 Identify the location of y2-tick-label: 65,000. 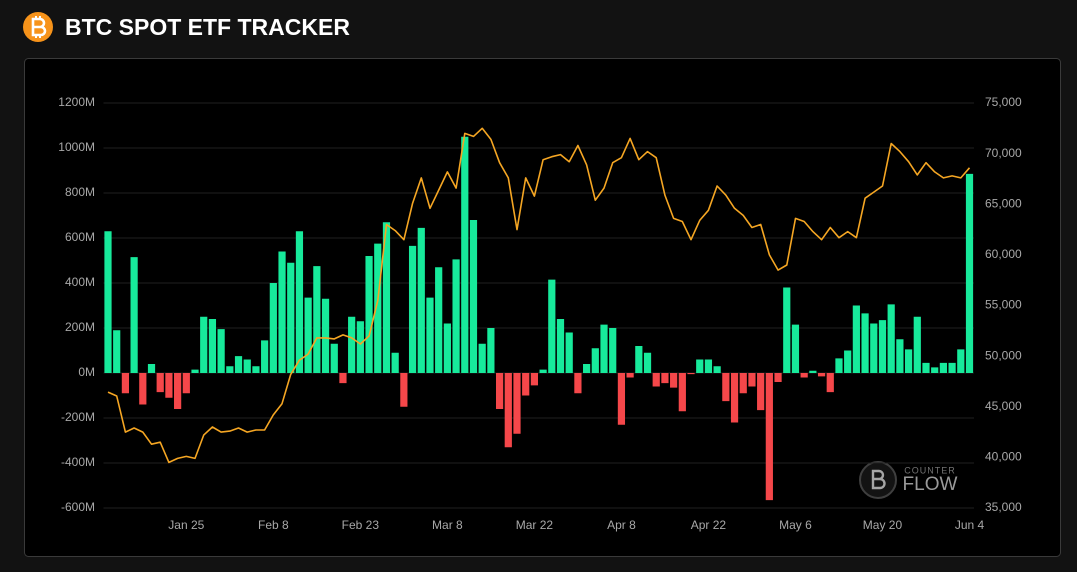
(1003, 203).